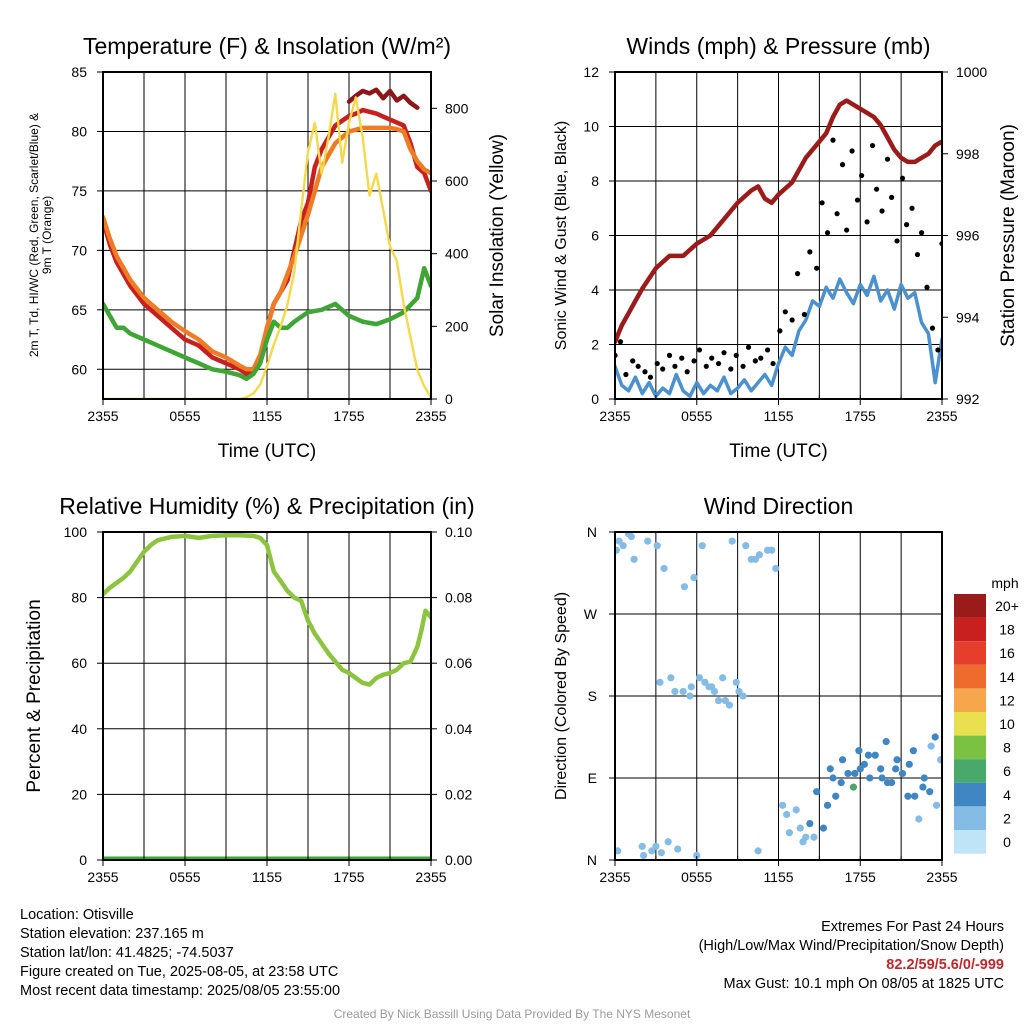 The image size is (1024, 1024). I want to click on legend-label: 6, so click(1007, 771).